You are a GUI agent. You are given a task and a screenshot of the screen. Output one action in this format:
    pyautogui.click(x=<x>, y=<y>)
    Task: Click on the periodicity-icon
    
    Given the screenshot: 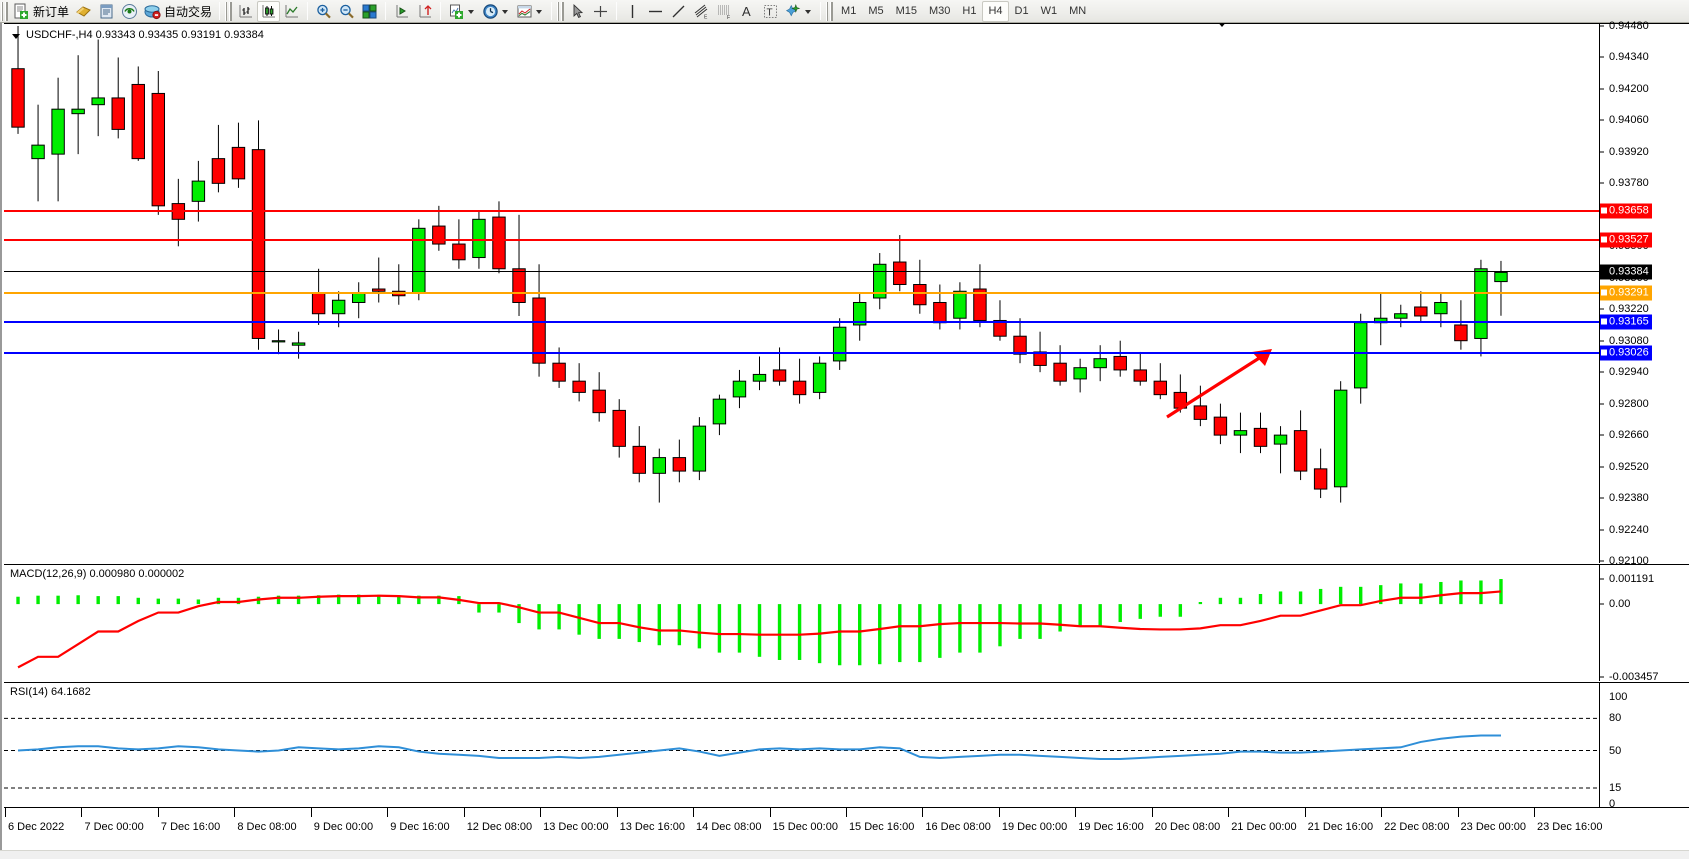 What is the action you would take?
    pyautogui.click(x=490, y=11)
    